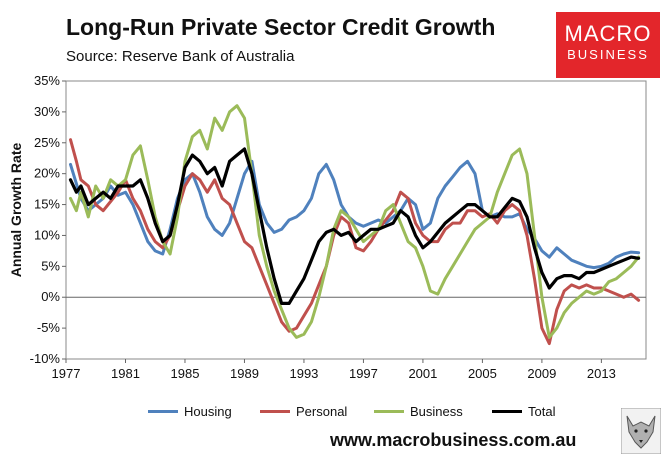 Image resolution: width=669 pixels, height=461 pixels. What do you see at coordinates (322, 411) in the screenshot?
I see `legend-label-personal: Personal` at bounding box center [322, 411].